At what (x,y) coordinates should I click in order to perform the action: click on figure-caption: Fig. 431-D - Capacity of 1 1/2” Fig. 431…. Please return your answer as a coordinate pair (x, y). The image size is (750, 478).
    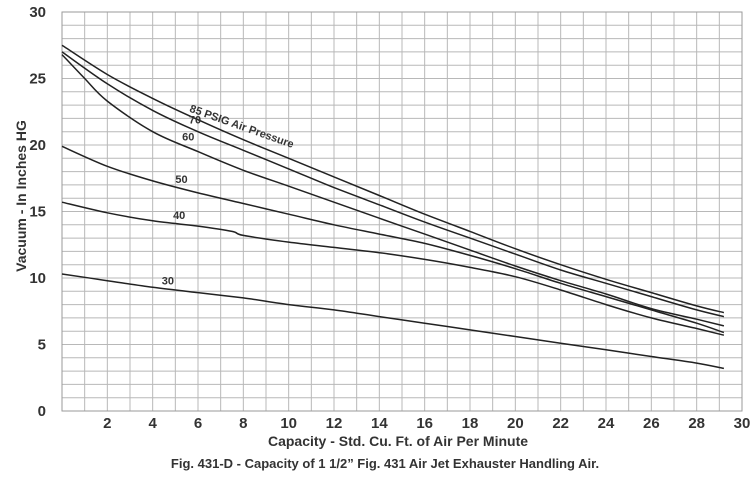
    Looking at the image, I should click on (385, 463).